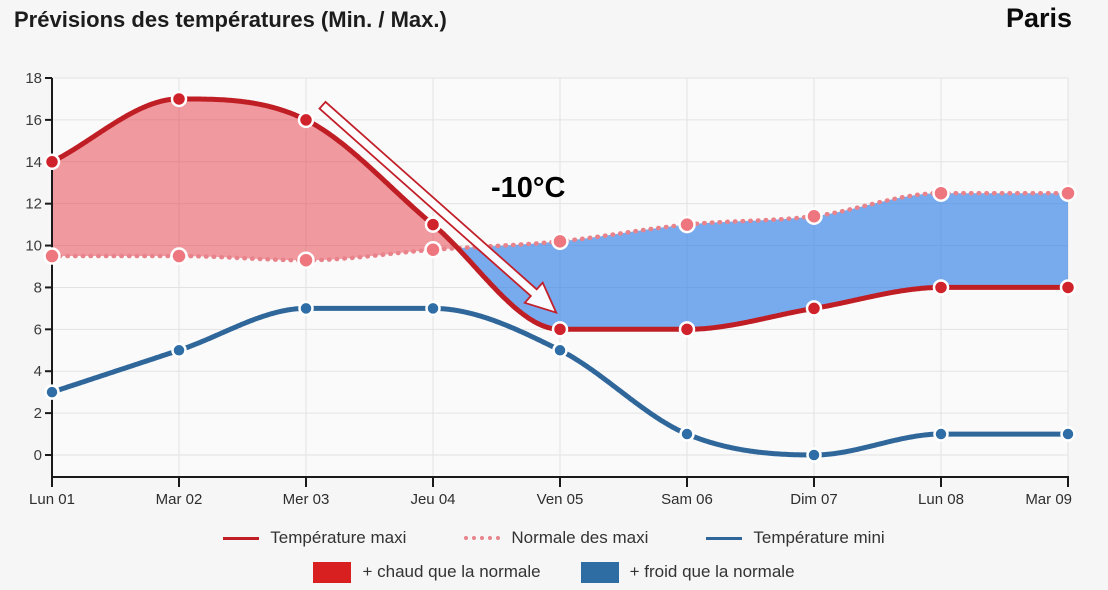 This screenshot has height=590, width=1108. What do you see at coordinates (763, 261) in the screenshot?
I see `colder-band` at bounding box center [763, 261].